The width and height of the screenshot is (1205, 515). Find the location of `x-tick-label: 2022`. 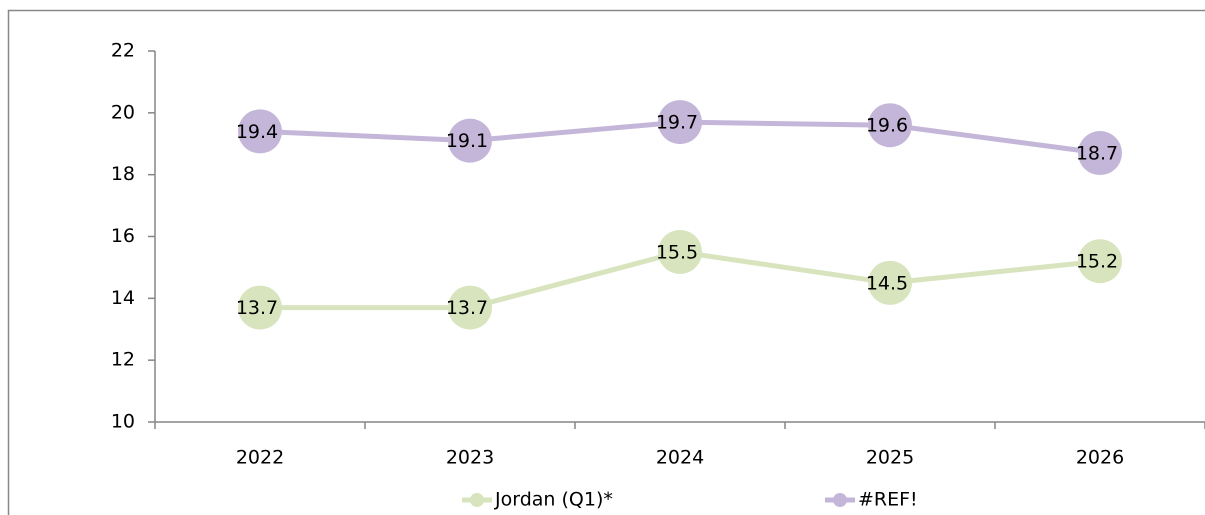

x-tick-label: 2022 is located at coordinates (260, 458).